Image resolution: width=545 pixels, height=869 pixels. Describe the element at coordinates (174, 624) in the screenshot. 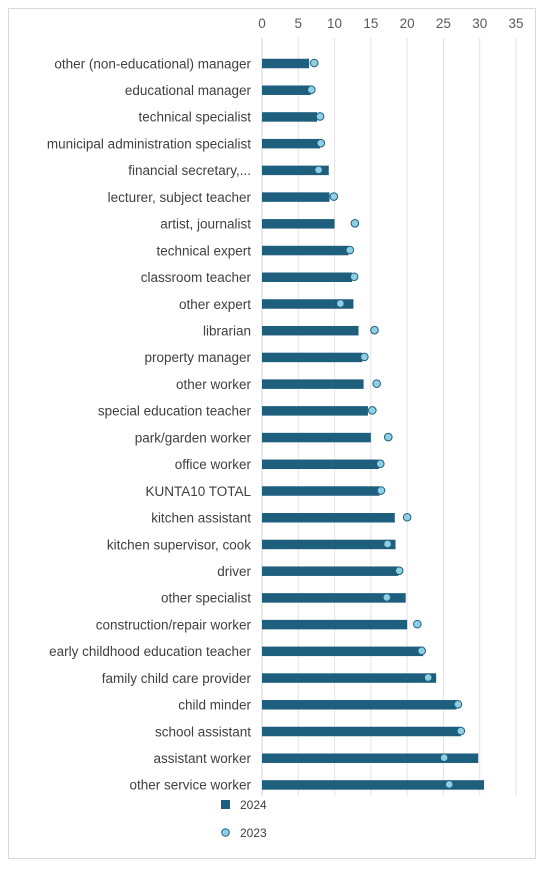

I see `category-label: construction/repair worker` at that location.